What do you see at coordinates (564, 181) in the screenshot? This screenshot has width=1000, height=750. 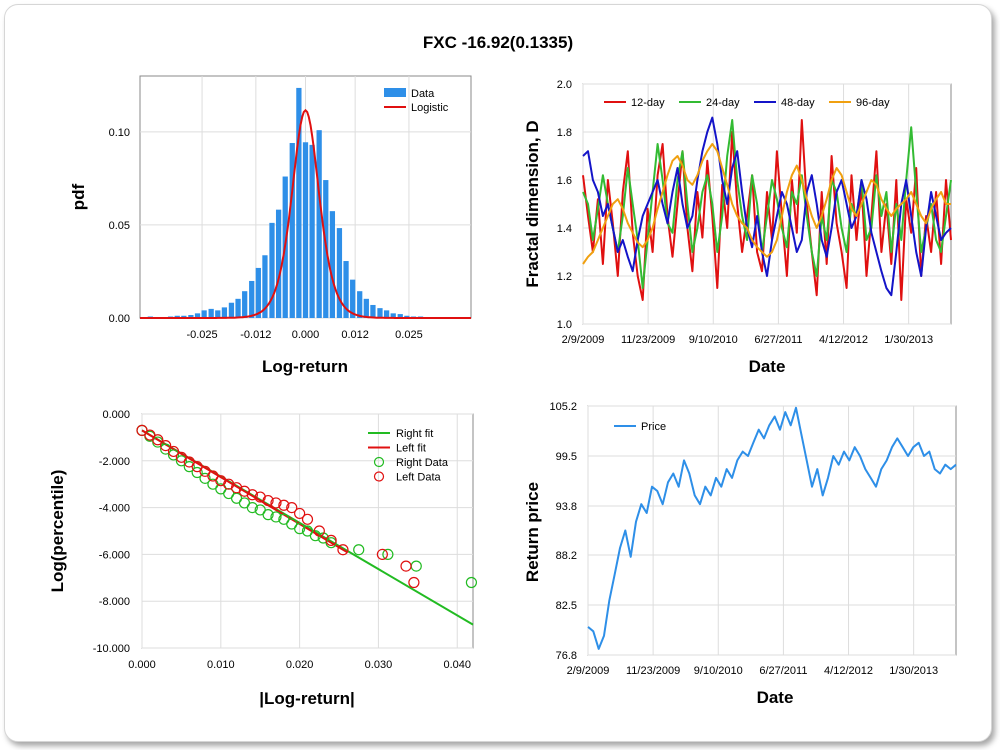 I see `p2-ytick-label: 1.6` at bounding box center [564, 181].